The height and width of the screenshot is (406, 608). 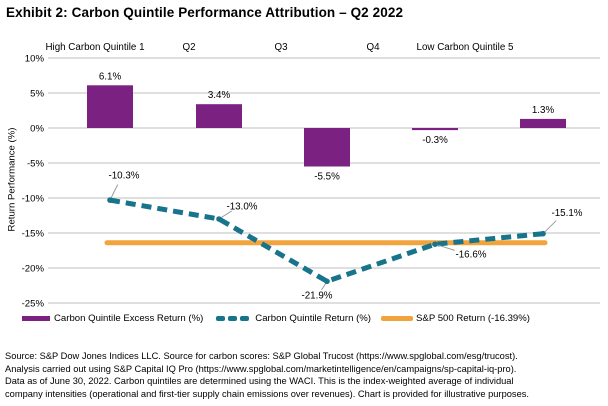 What do you see at coordinates (281, 47) in the screenshot?
I see `category-label: Q3` at bounding box center [281, 47].